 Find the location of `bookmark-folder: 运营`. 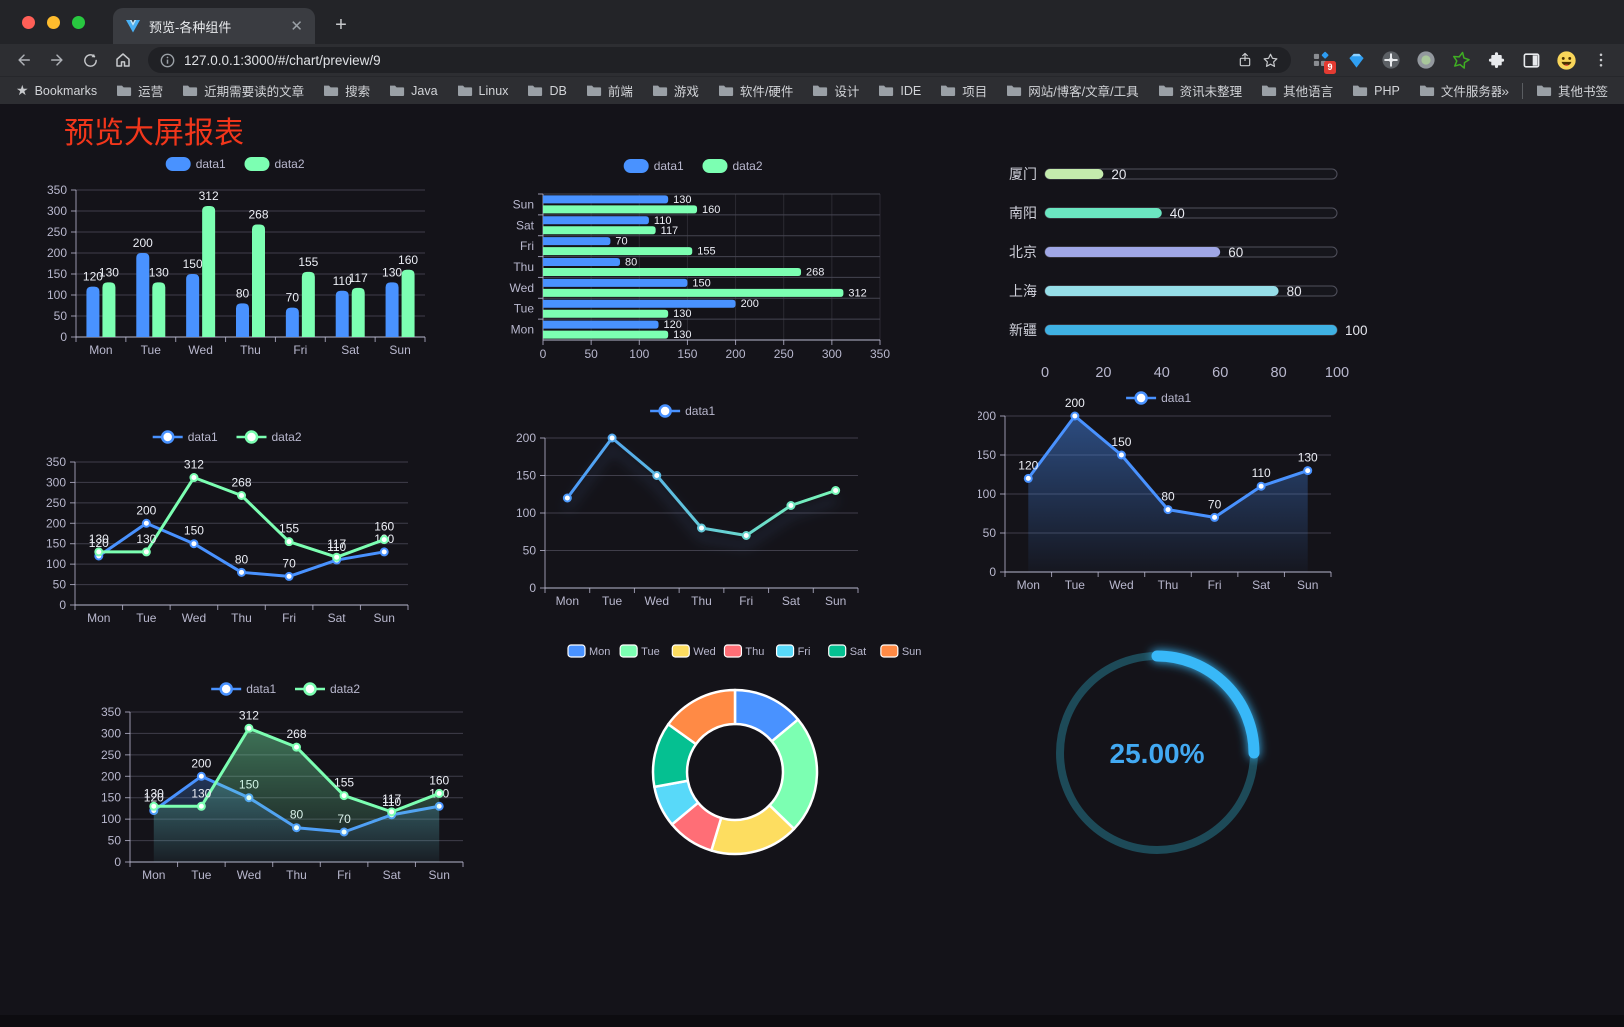

bookmark-folder: 运营 is located at coordinates (139, 90).